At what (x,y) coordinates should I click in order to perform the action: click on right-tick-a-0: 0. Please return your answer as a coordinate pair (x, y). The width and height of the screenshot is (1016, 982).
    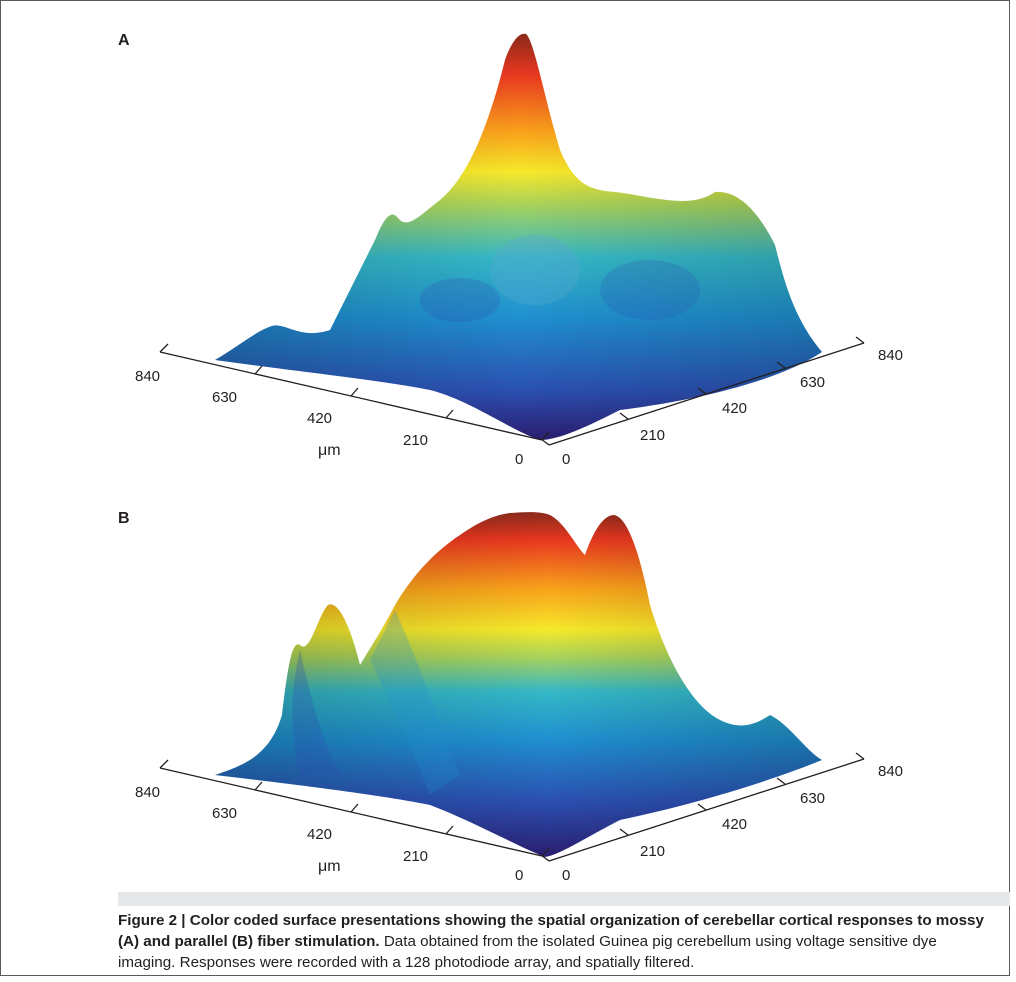
    Looking at the image, I should click on (566, 459).